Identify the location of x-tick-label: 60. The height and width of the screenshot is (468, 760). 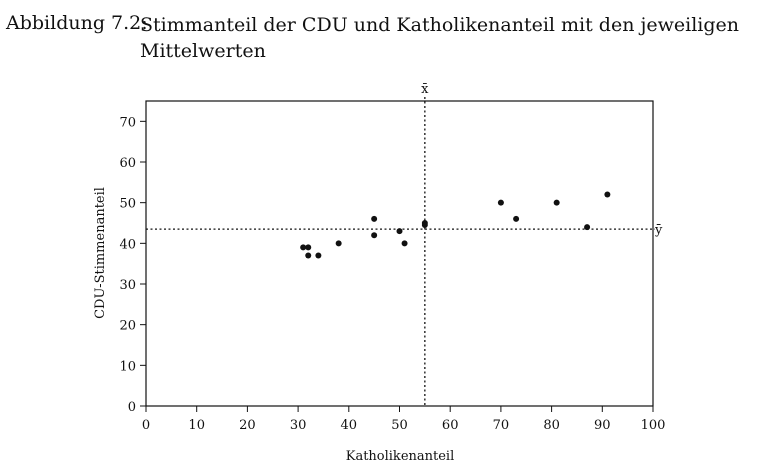
(450, 425).